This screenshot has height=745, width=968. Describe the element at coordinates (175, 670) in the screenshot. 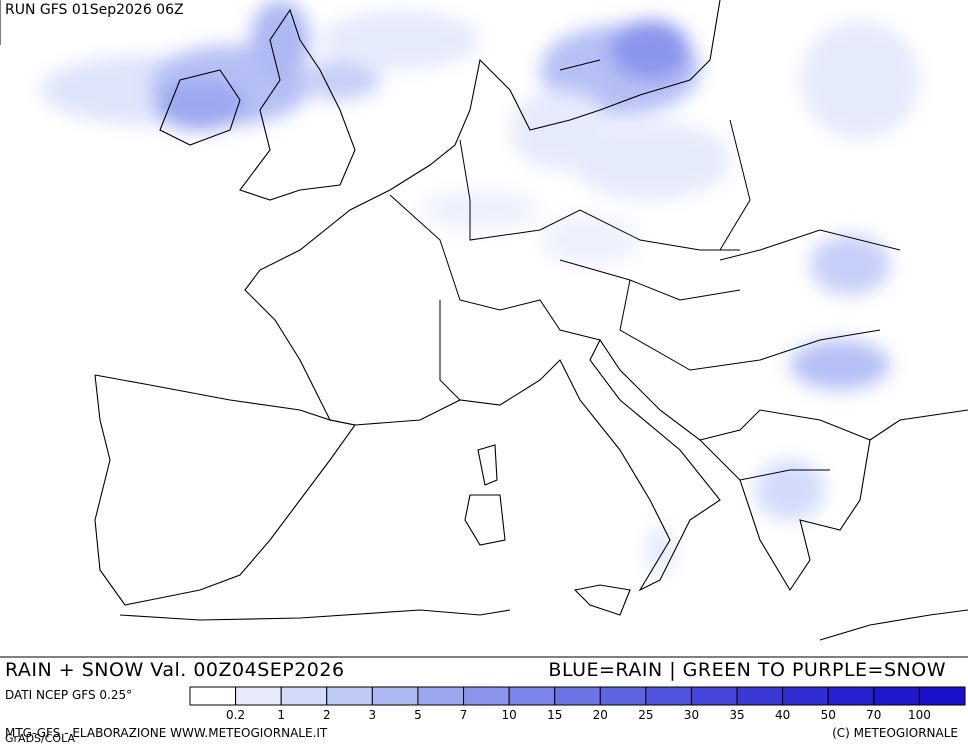

I see `product-title: RAIN + SNOW Val. 00Z04SEP2026` at that location.